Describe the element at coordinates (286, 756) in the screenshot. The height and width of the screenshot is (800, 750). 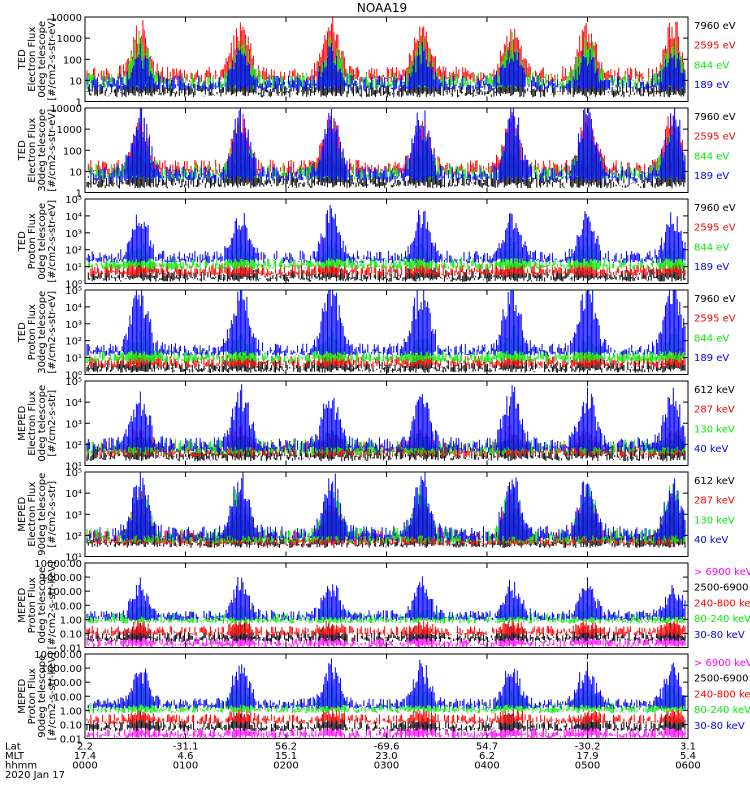
I see `footer-value: 15.1` at that location.